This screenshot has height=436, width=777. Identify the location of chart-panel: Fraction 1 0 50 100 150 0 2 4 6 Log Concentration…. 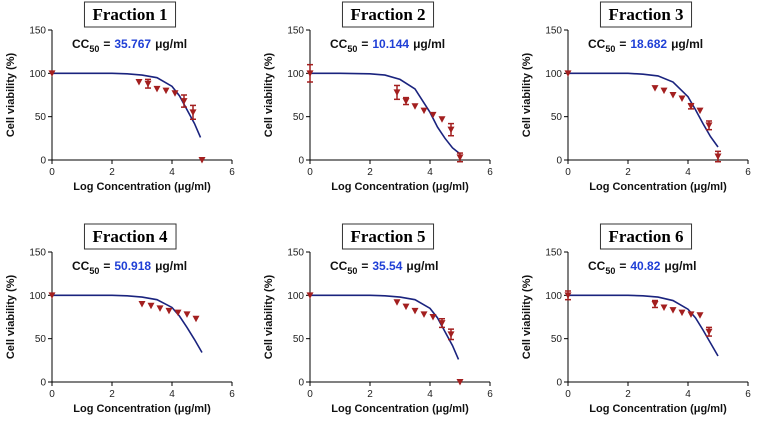
(120, 97).